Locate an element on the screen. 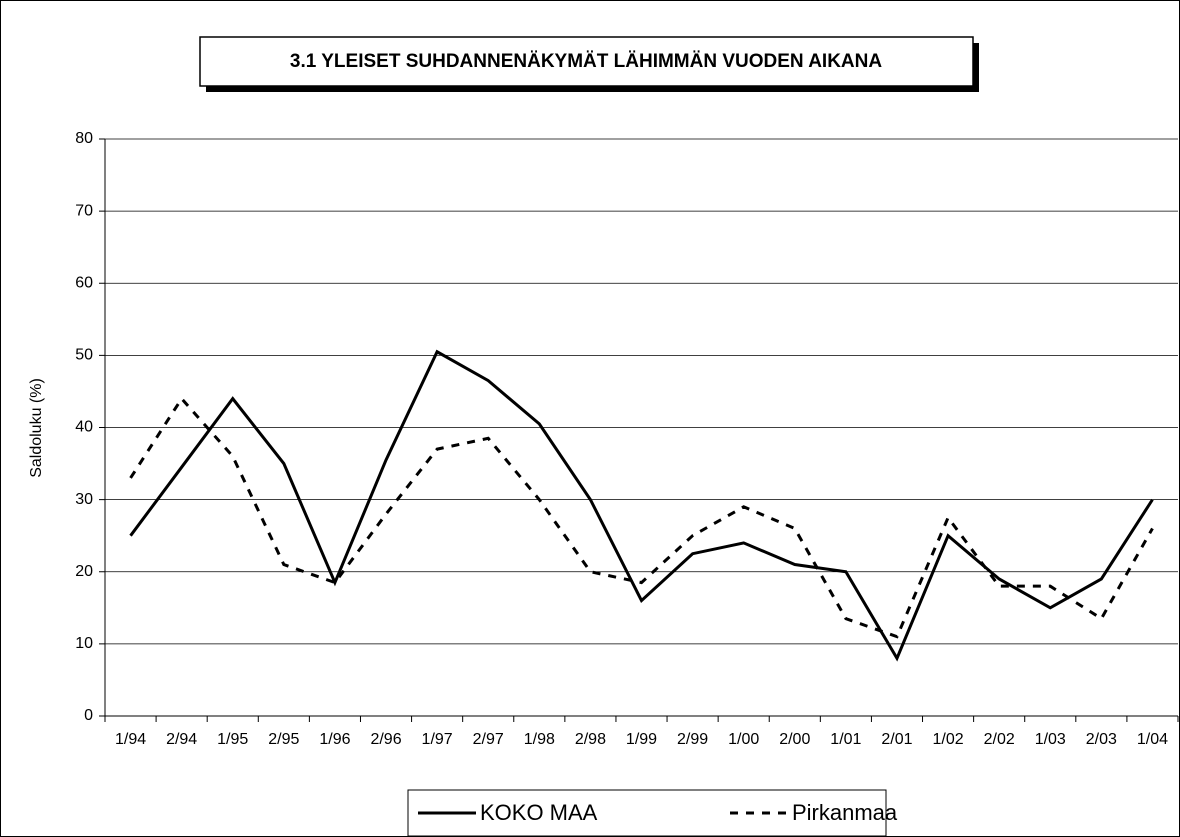  x-tick-label: 2/96 is located at coordinates (385, 739).